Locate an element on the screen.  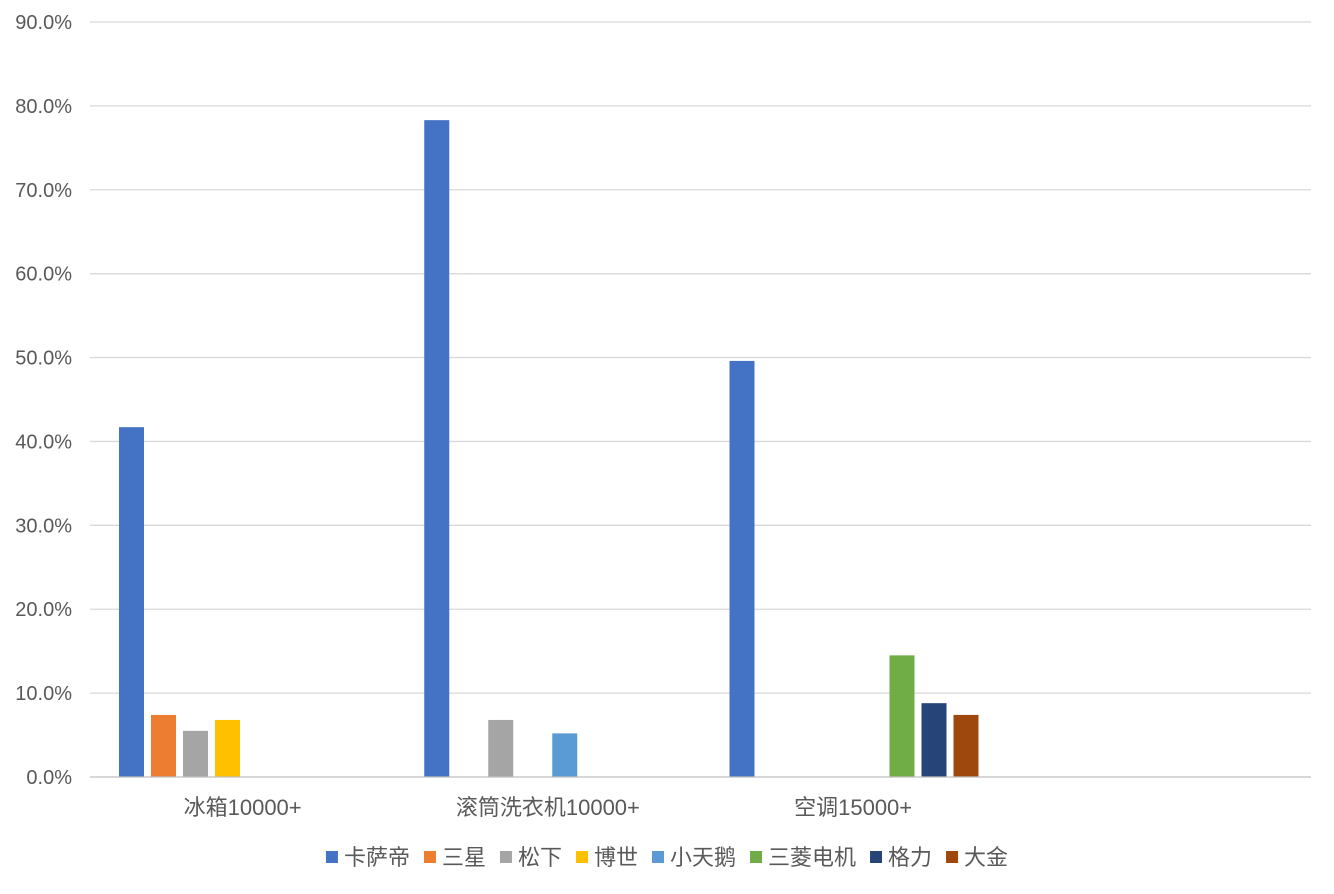
y-tick-label: 70.0% is located at coordinates (43, 191).